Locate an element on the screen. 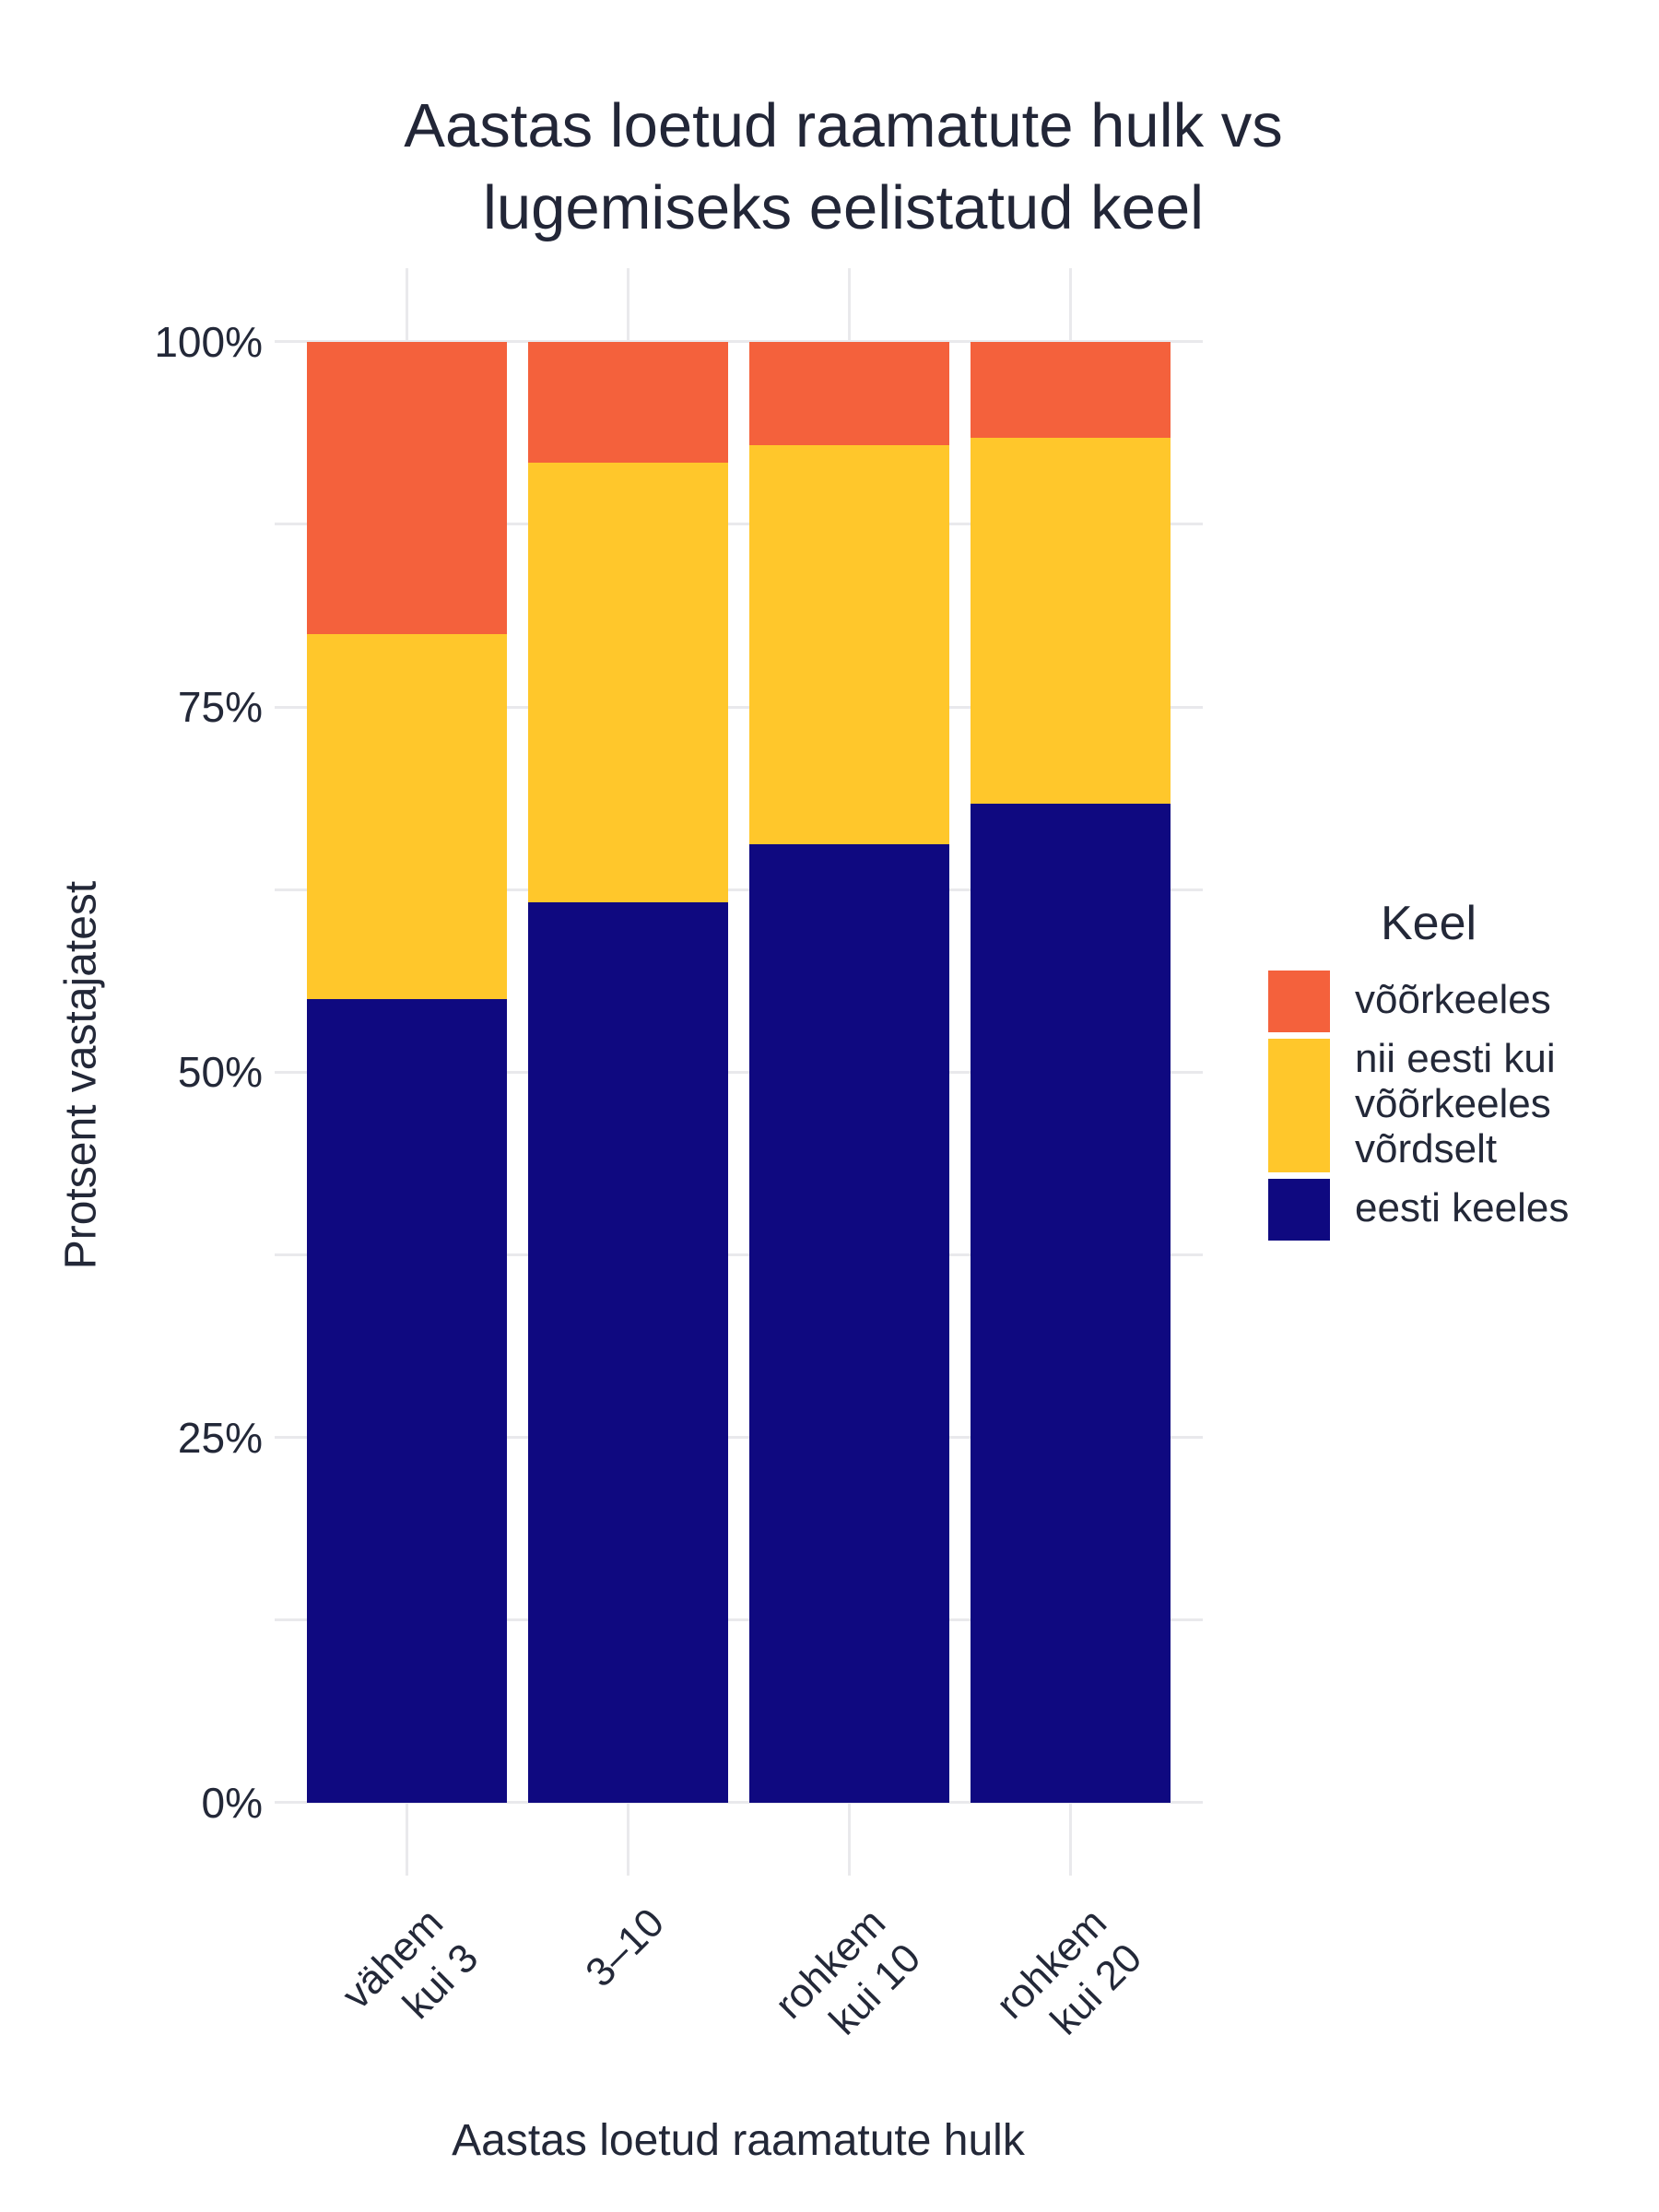 The width and height of the screenshot is (1659, 2212). legend-label: võõrkeeles is located at coordinates (1453, 999).